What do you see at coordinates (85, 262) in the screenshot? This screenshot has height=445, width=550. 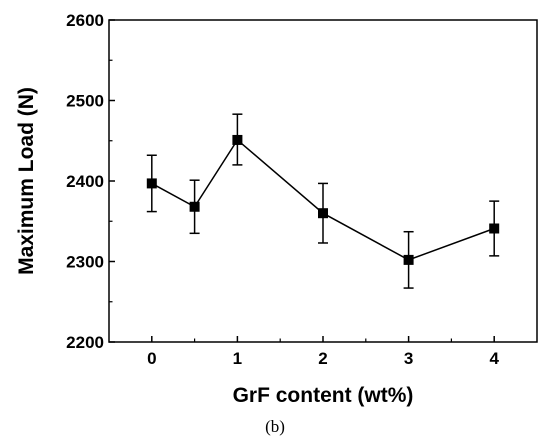 I see `y-tick-label: 2300` at bounding box center [85, 262].